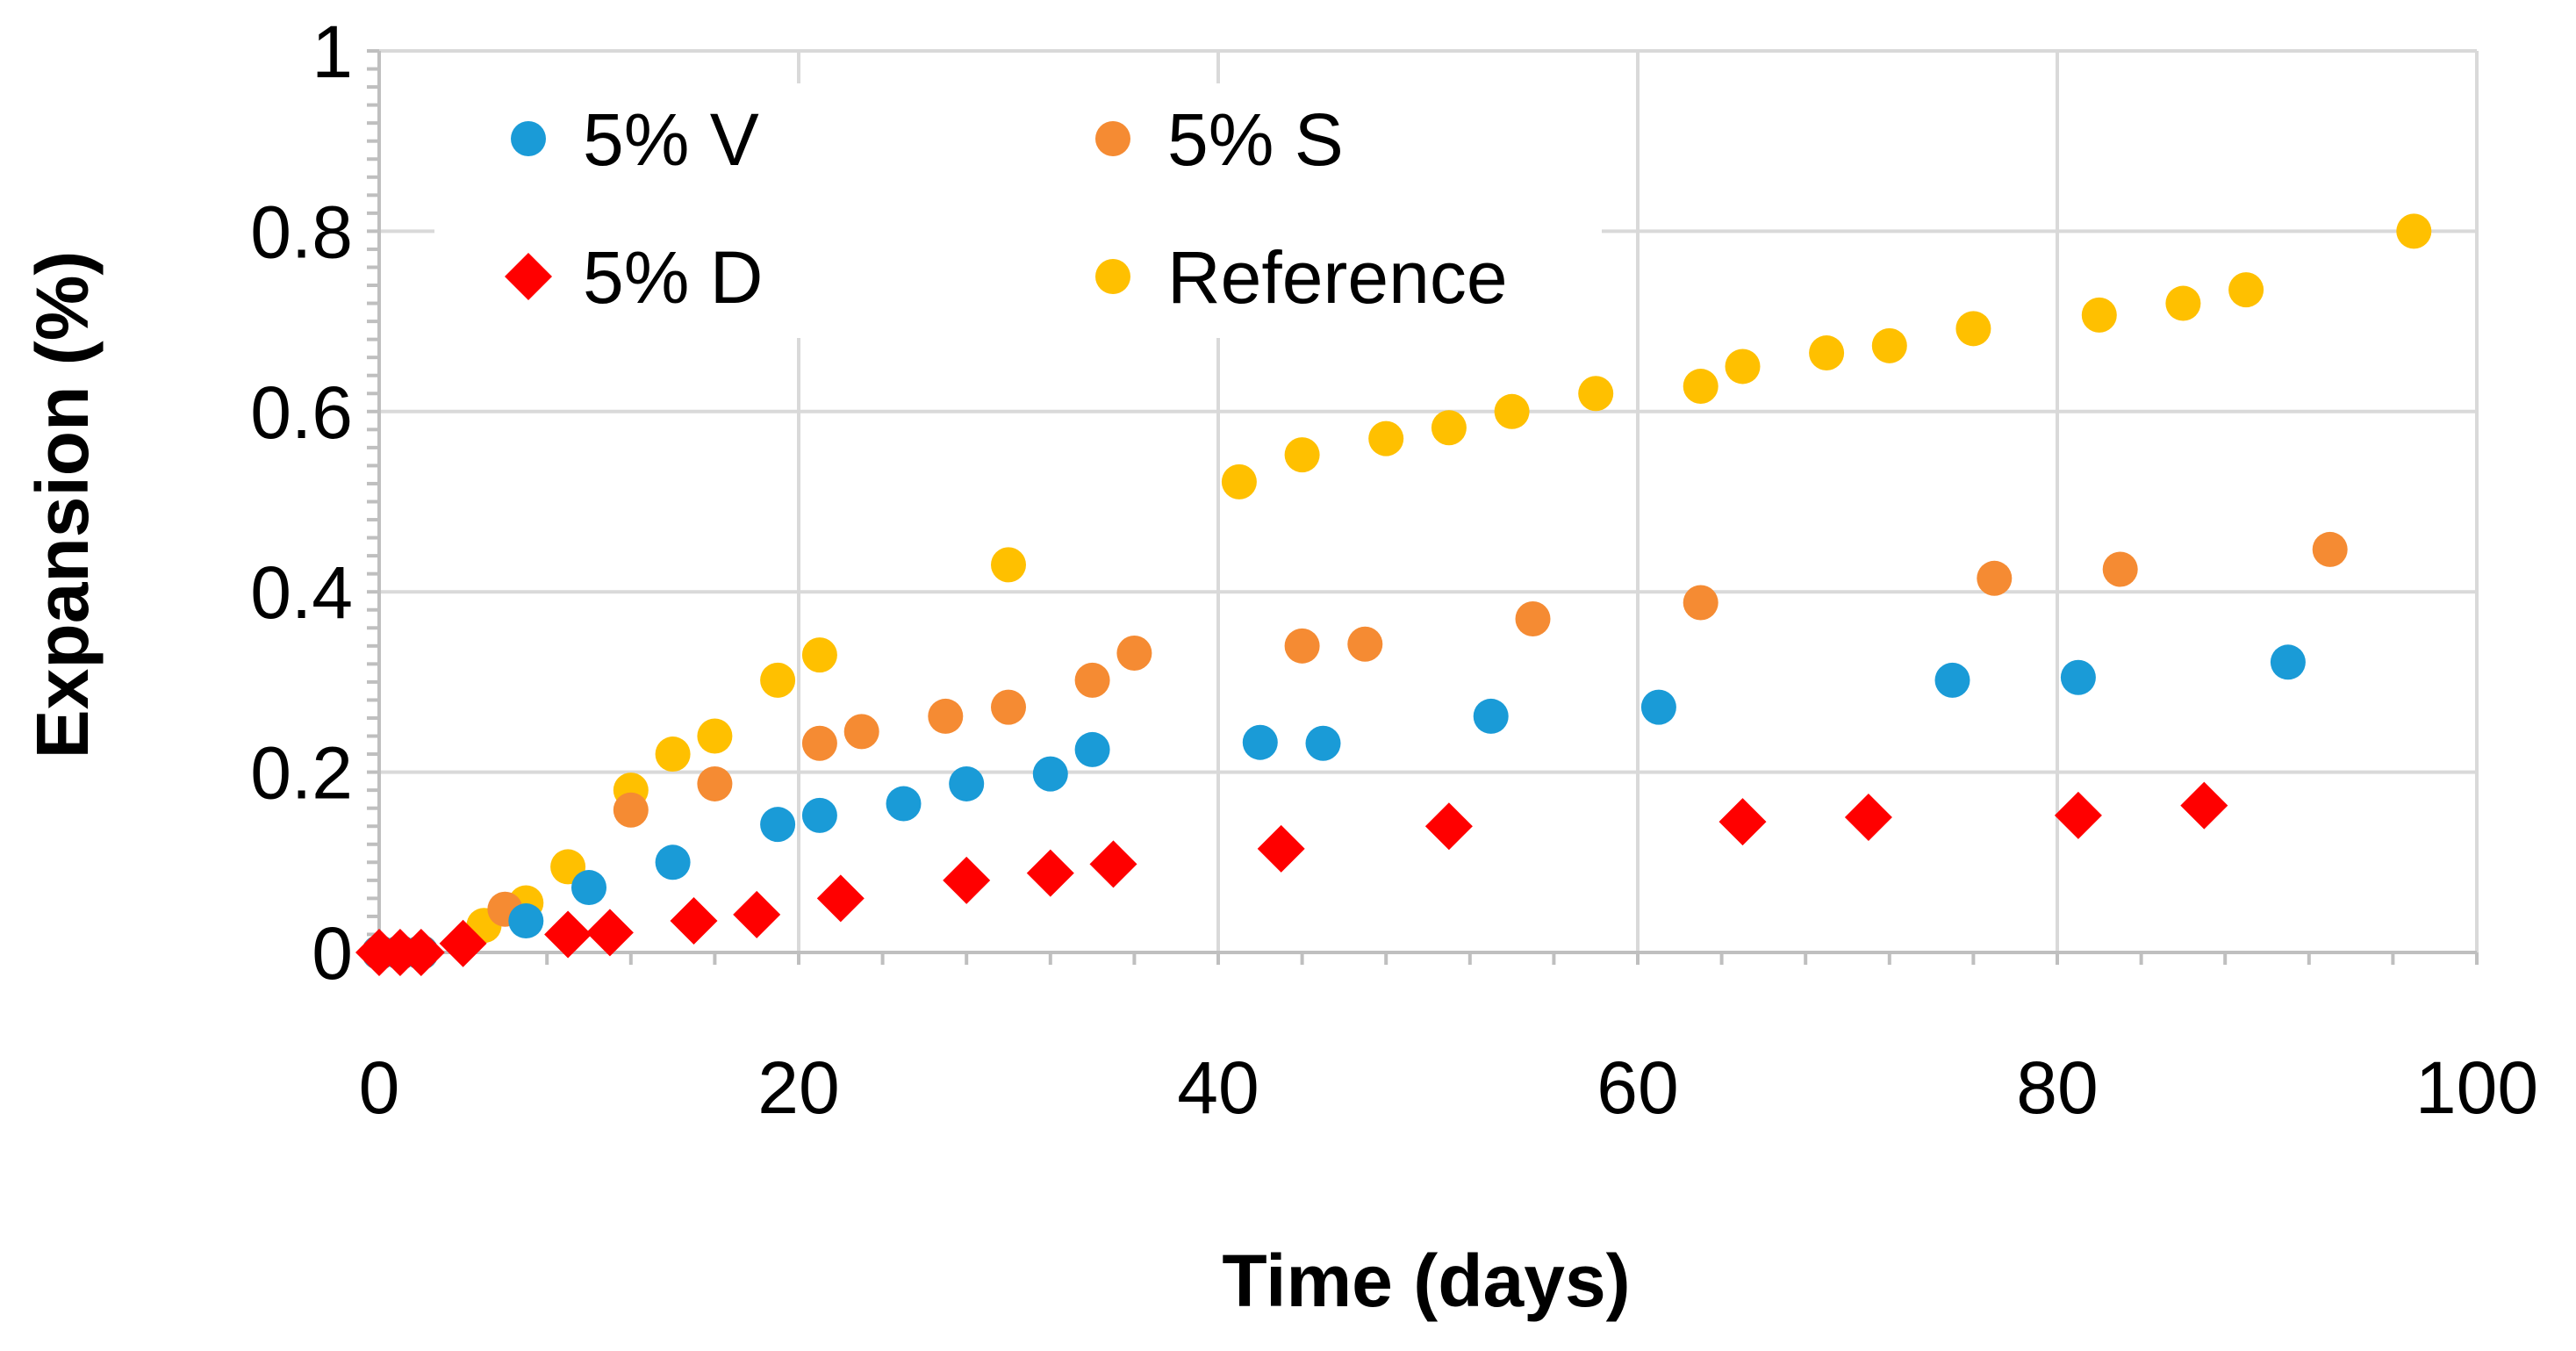  I want to click on x-tick-label: 20, so click(798, 1088).